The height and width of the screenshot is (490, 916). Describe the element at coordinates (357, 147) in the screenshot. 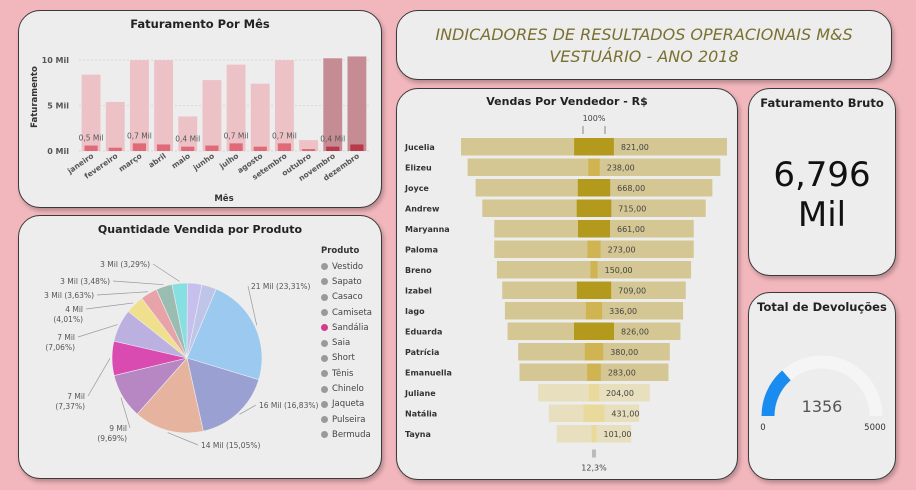

I see `inner-bar-dezembro` at that location.